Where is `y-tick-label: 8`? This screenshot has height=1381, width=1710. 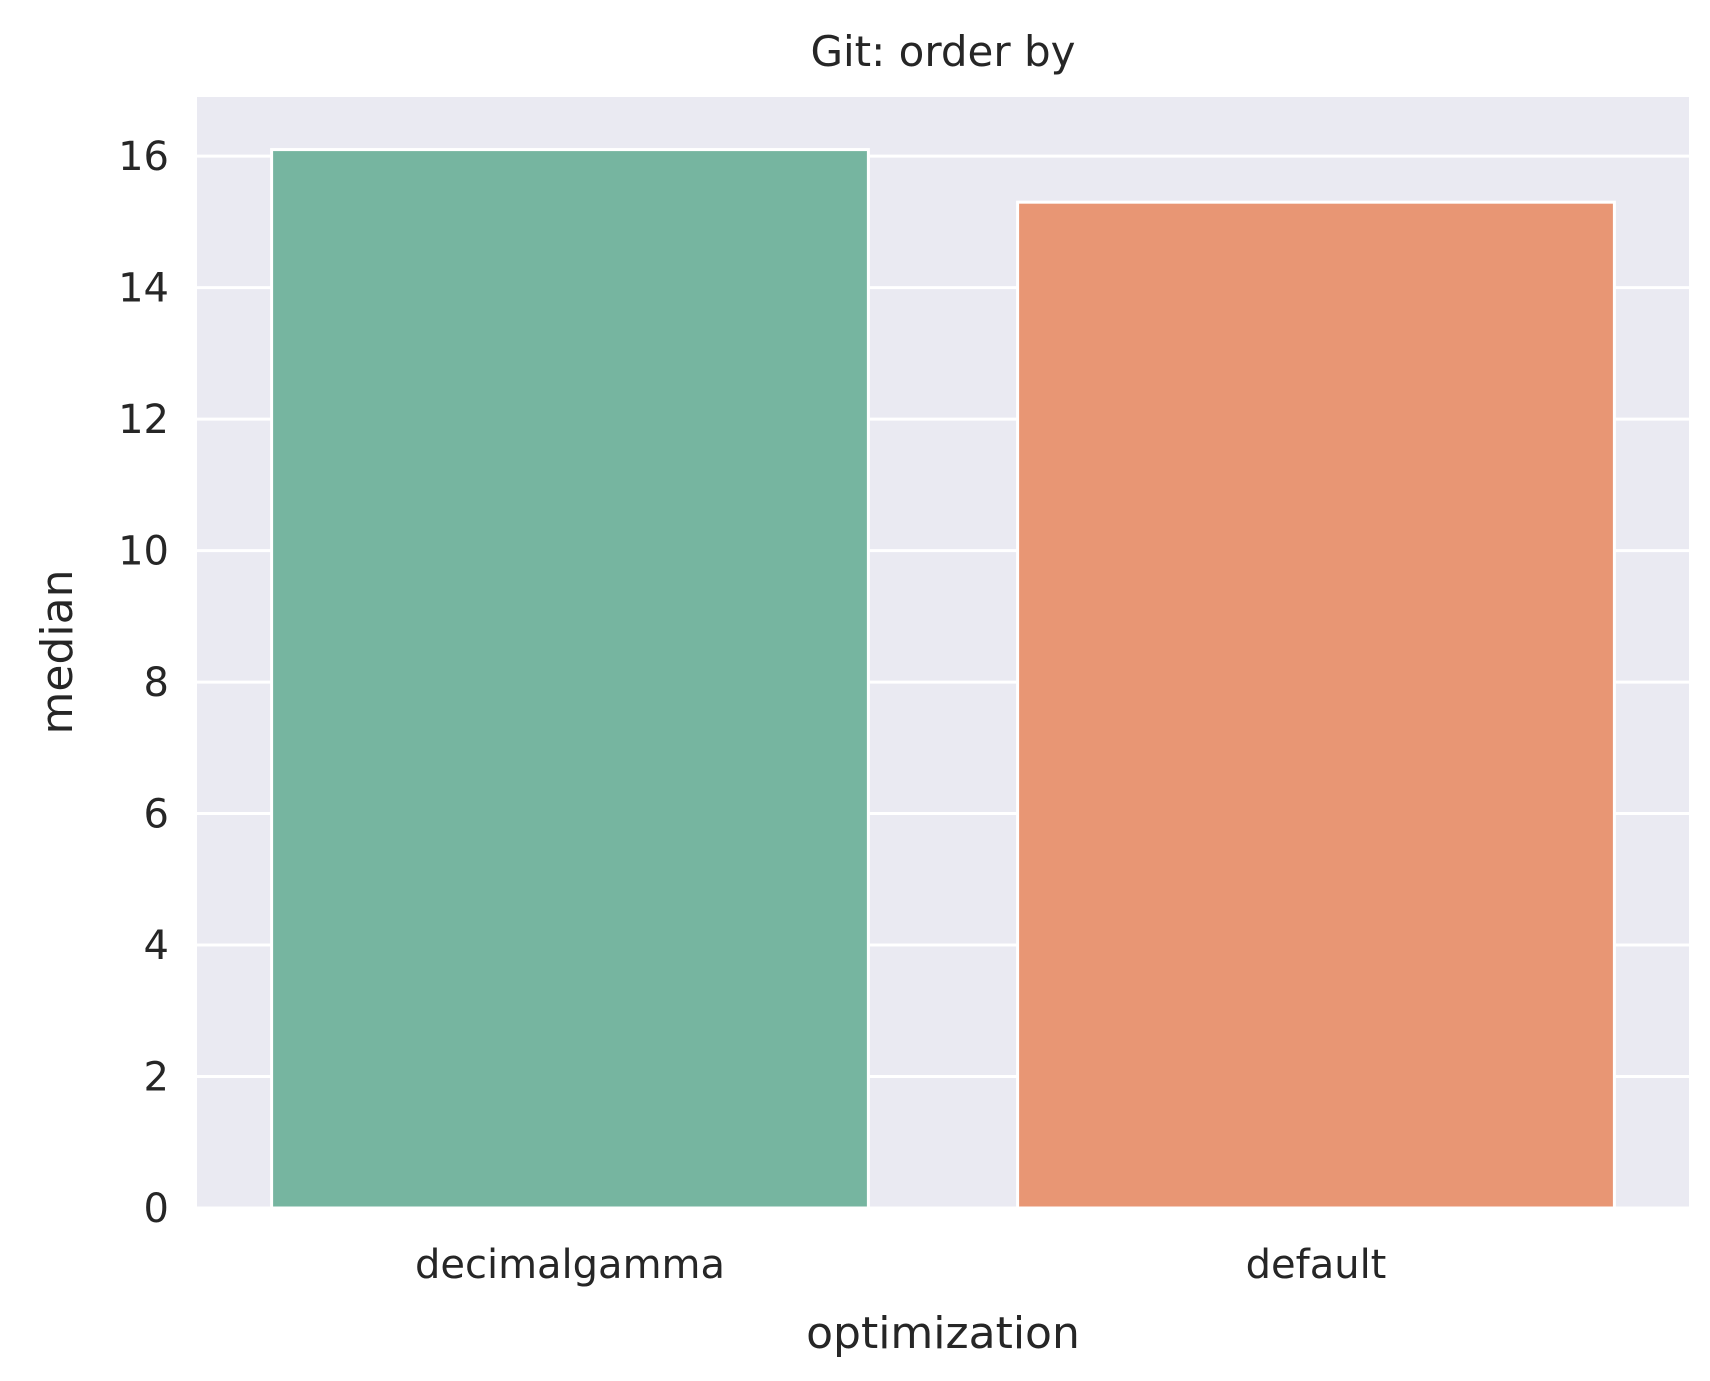
y-tick-label: 8 is located at coordinates (156, 683).